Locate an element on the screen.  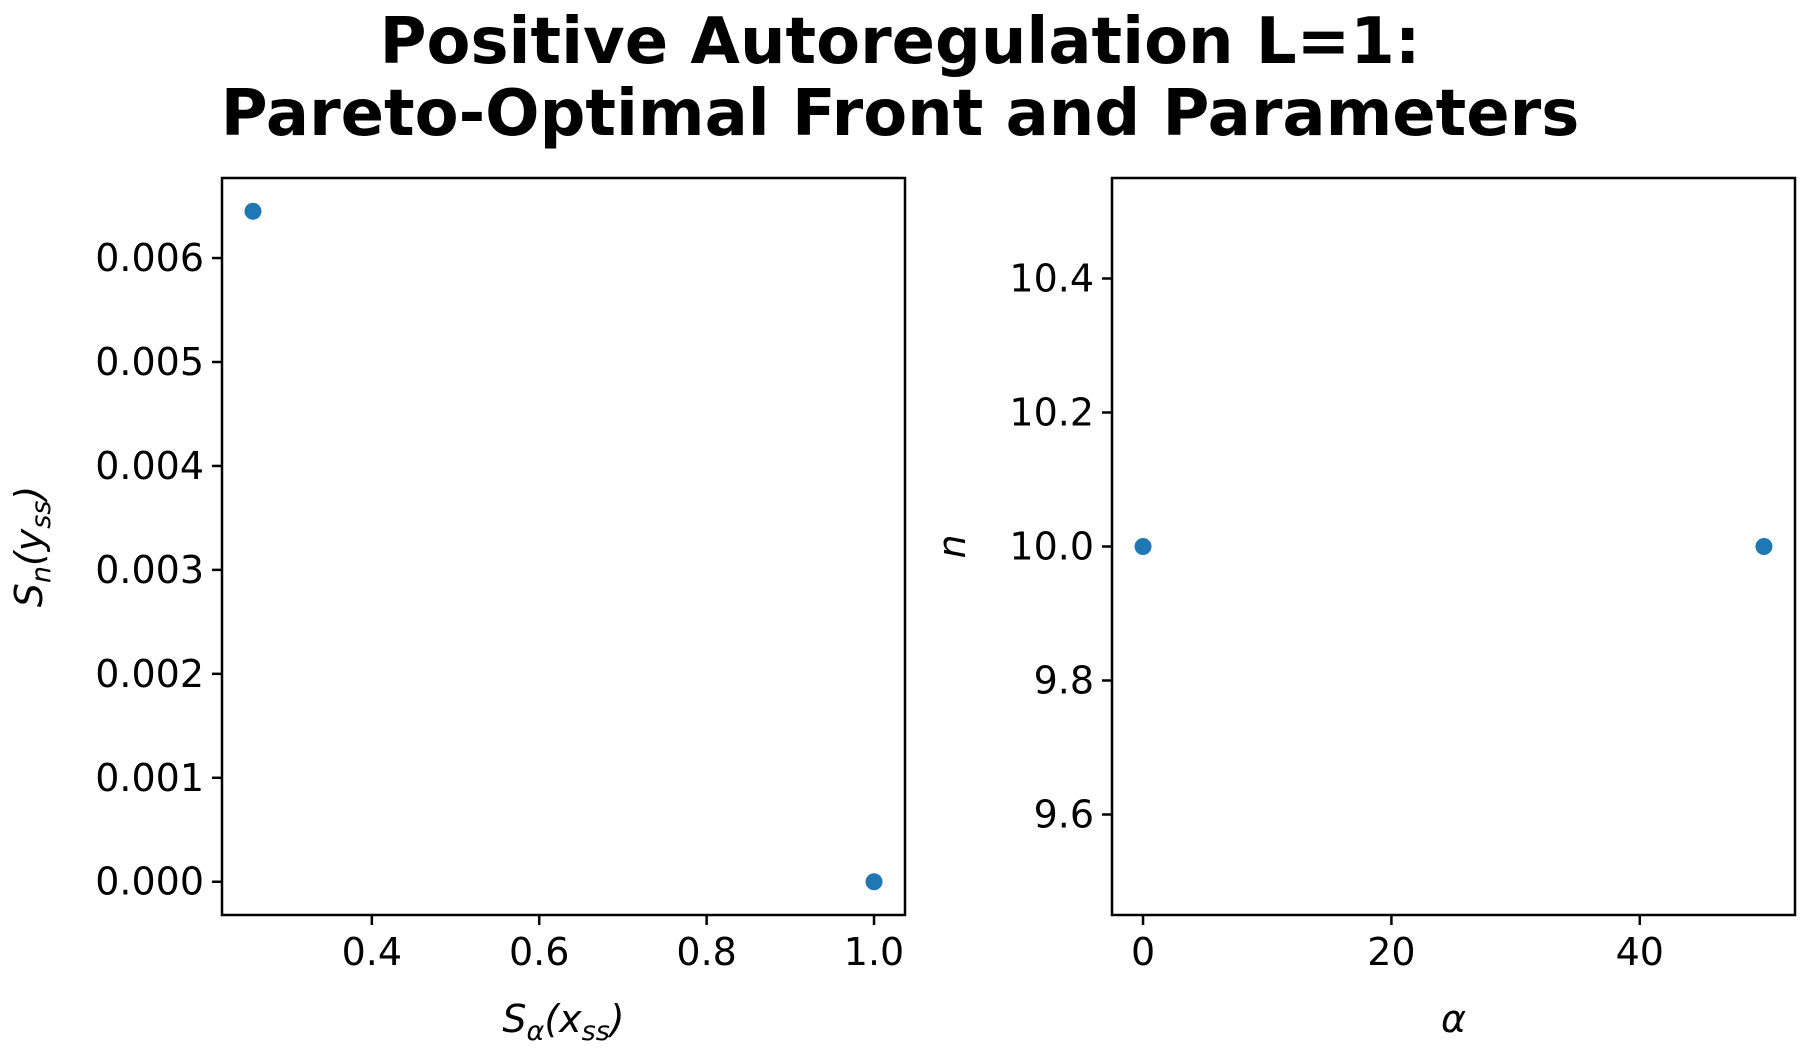
right-y-tick-label: 10.4 is located at coordinates (1051, 279).